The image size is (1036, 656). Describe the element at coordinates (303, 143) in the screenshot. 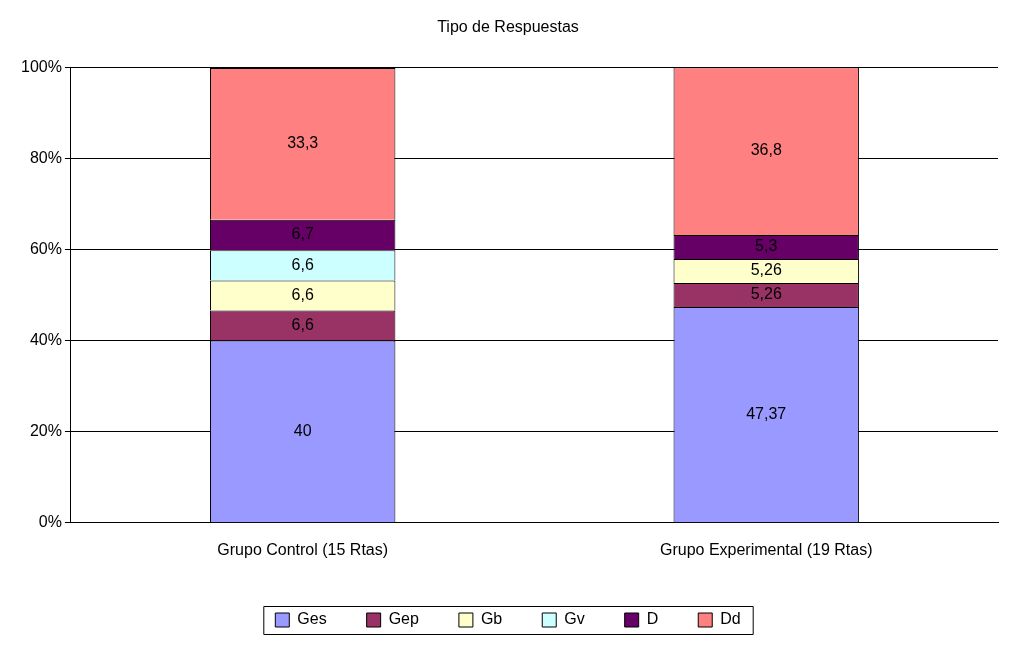

I see `data-label: 33,3` at that location.